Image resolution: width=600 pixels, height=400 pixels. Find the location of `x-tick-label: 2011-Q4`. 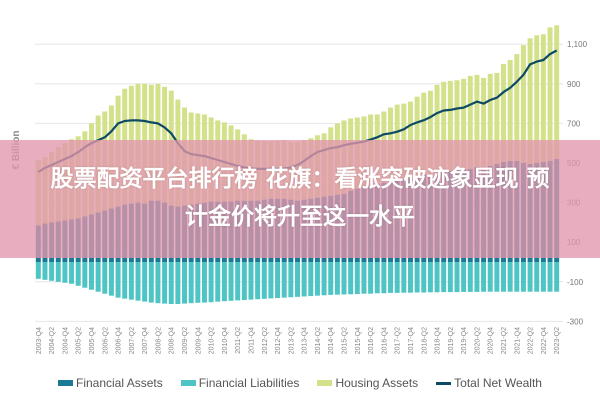

x-tick-label: 2011-Q4 is located at coordinates (251, 340).